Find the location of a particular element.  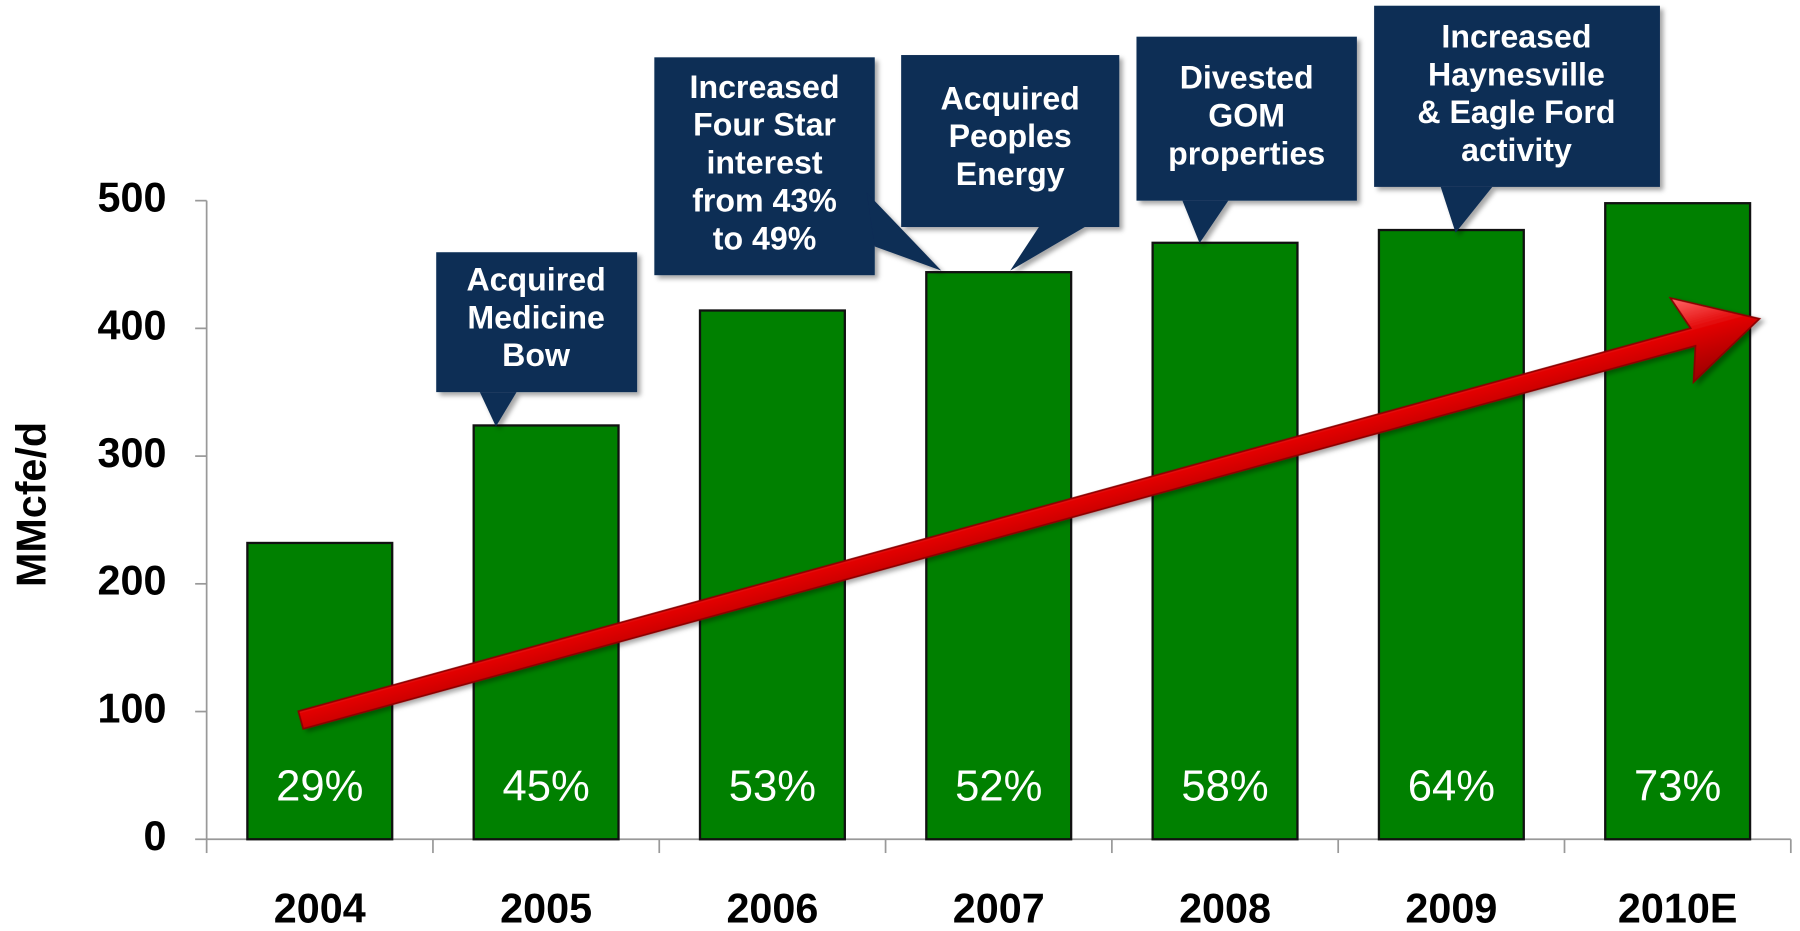

callout-text: activity is located at coordinates (1516, 150).